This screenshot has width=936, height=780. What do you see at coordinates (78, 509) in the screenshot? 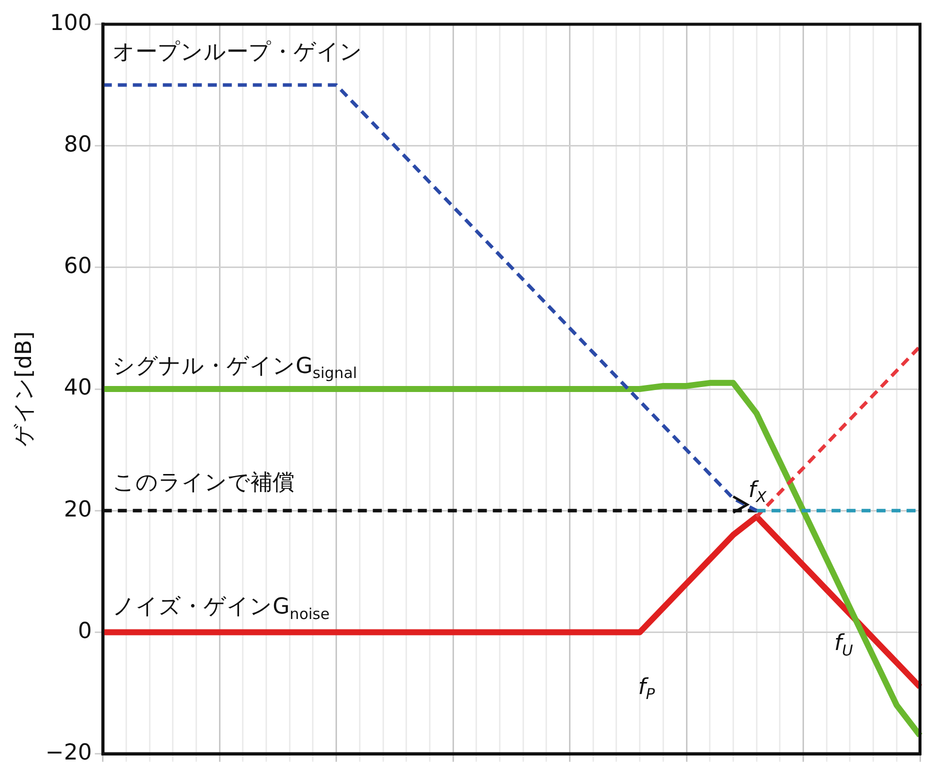
I see `y-tick-label: 20` at bounding box center [78, 509].